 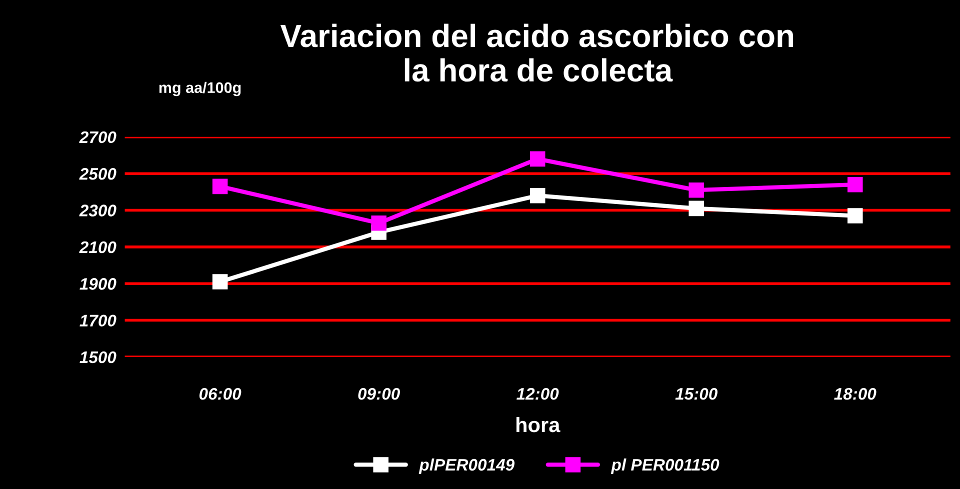 What do you see at coordinates (98, 357) in the screenshot?
I see `y-tick-label: 1500` at bounding box center [98, 357].